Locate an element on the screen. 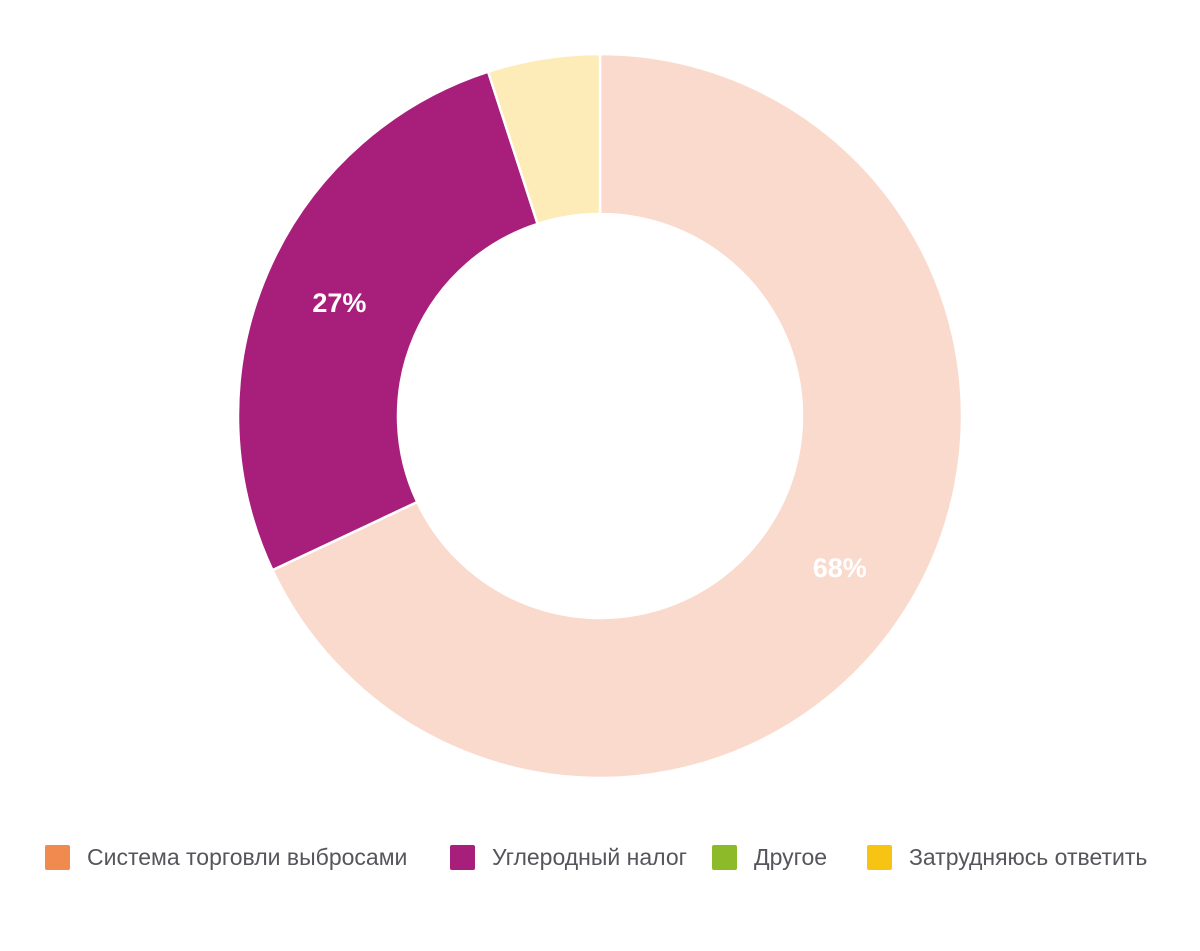  legend-item-1: Система торговли выбросами is located at coordinates (226, 857).